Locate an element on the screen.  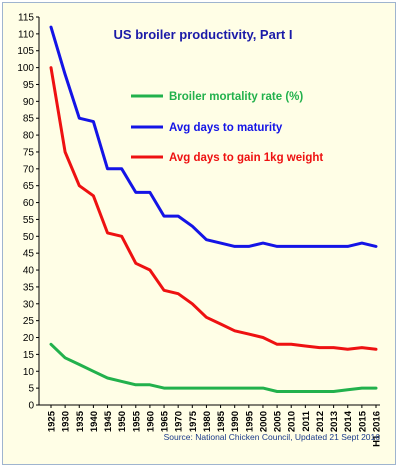
x-tick-label: 2015 is located at coordinates (362, 421).